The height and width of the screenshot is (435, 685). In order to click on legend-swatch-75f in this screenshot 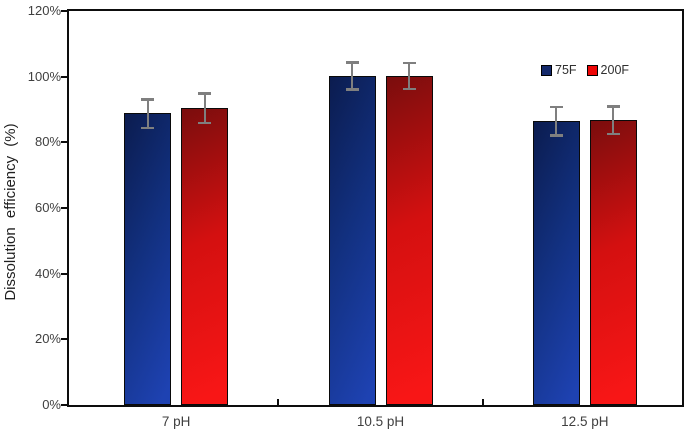, I will do `click(546, 70)`.